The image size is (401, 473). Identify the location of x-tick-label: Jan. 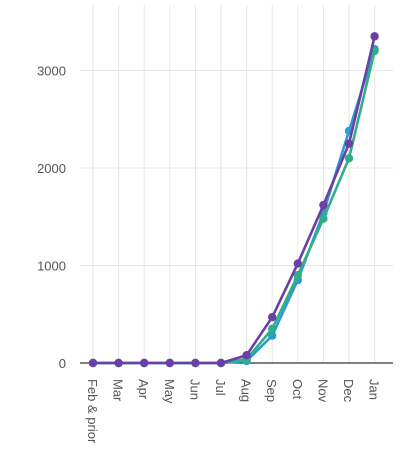
(374, 389).